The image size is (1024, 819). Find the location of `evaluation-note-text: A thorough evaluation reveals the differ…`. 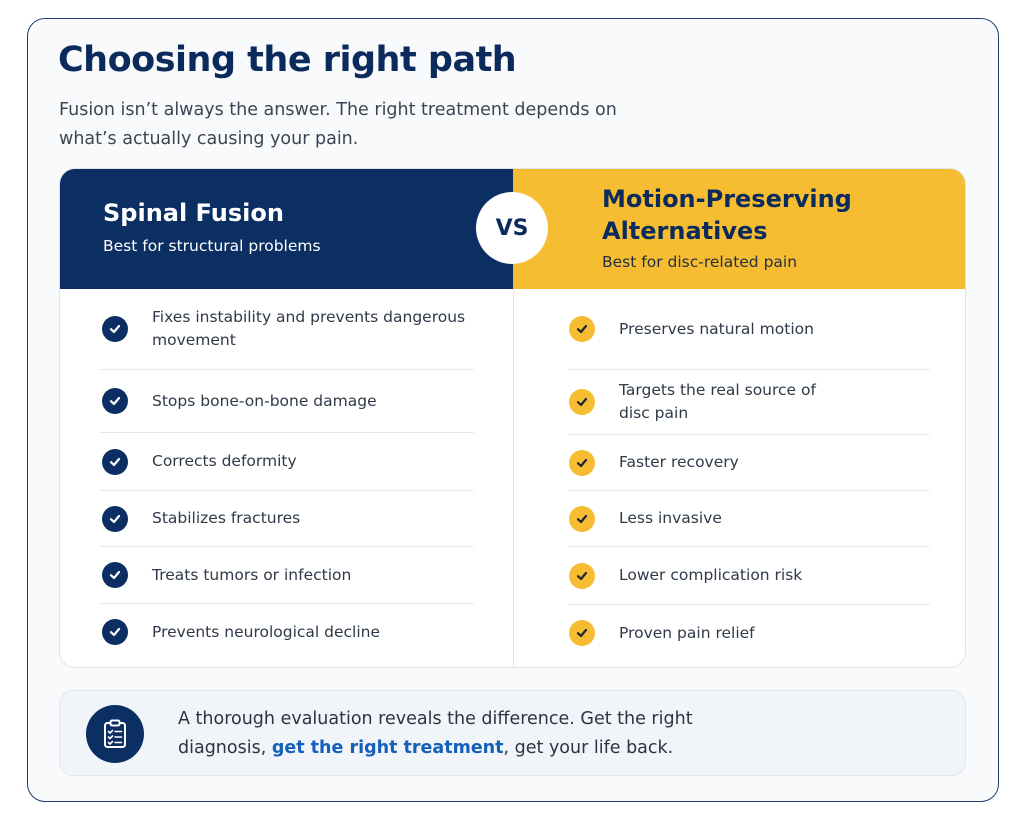

evaluation-note-text: A thorough evaluation reveals the differ… is located at coordinates (458, 734).